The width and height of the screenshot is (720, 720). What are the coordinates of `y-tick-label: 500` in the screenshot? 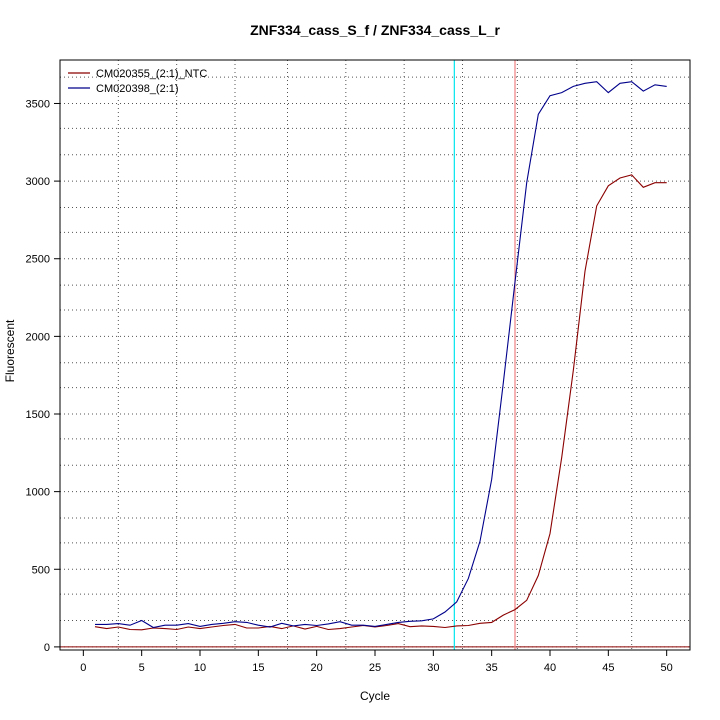 It's located at (41, 570).